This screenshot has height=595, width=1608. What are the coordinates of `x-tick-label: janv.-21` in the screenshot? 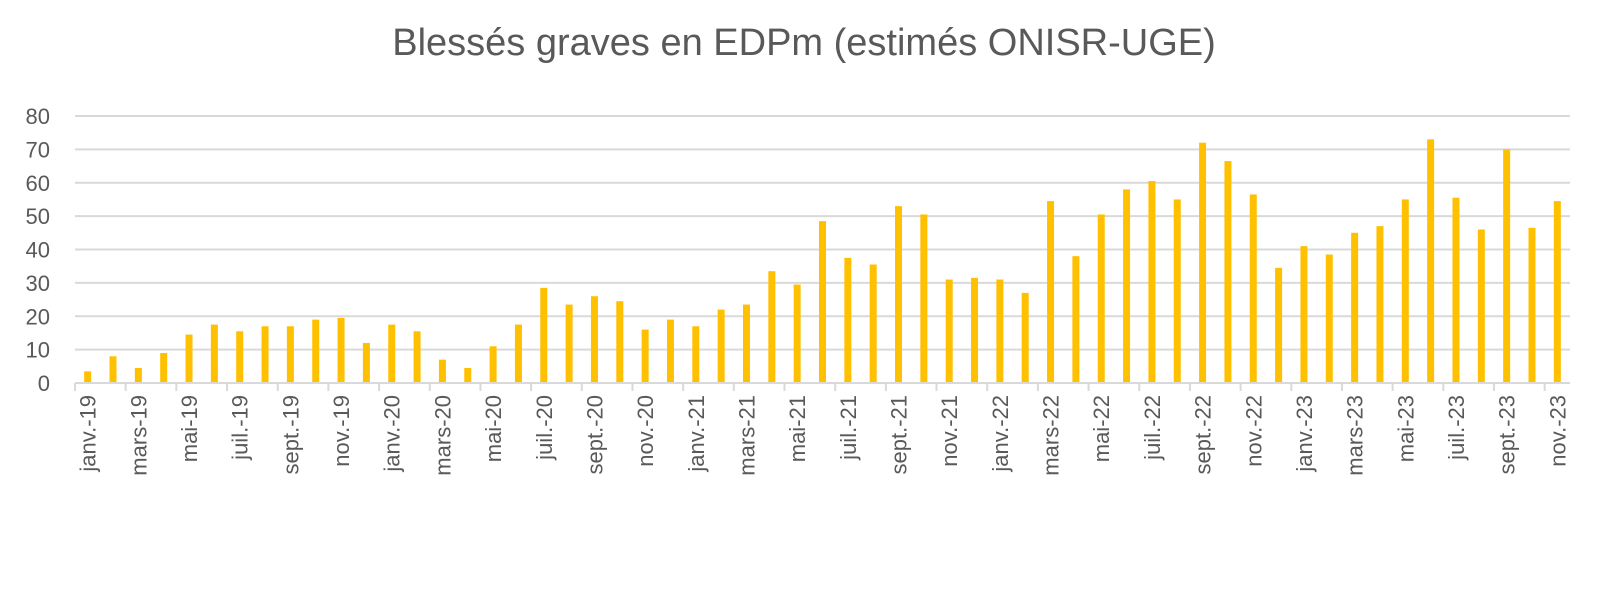 It's located at (696, 434).